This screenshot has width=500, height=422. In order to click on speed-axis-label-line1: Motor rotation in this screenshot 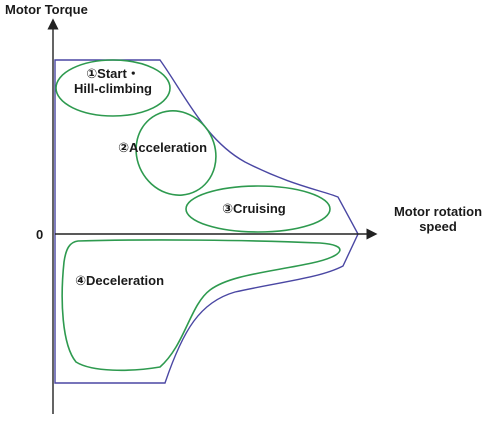, I will do `click(438, 211)`.